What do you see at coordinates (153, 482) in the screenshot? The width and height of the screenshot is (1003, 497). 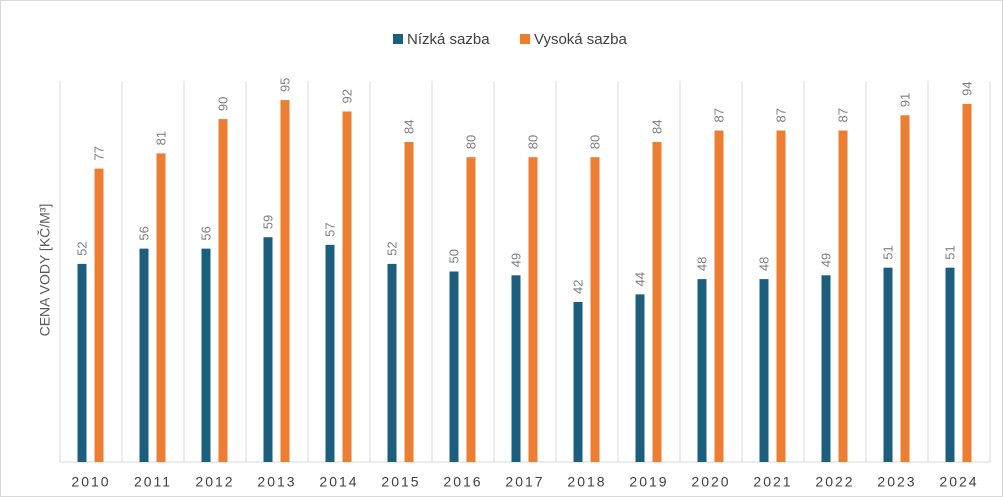 I see `x-tick-label: 2011` at bounding box center [153, 482].